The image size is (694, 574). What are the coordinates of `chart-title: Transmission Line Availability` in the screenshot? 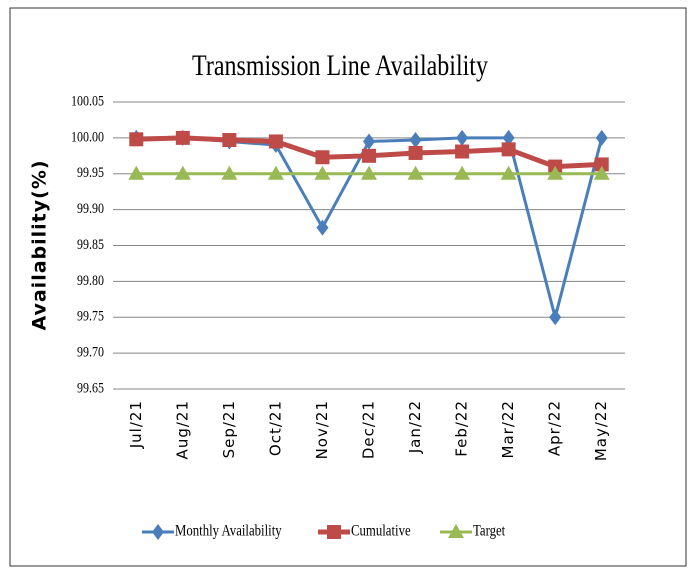 It's located at (340, 64).